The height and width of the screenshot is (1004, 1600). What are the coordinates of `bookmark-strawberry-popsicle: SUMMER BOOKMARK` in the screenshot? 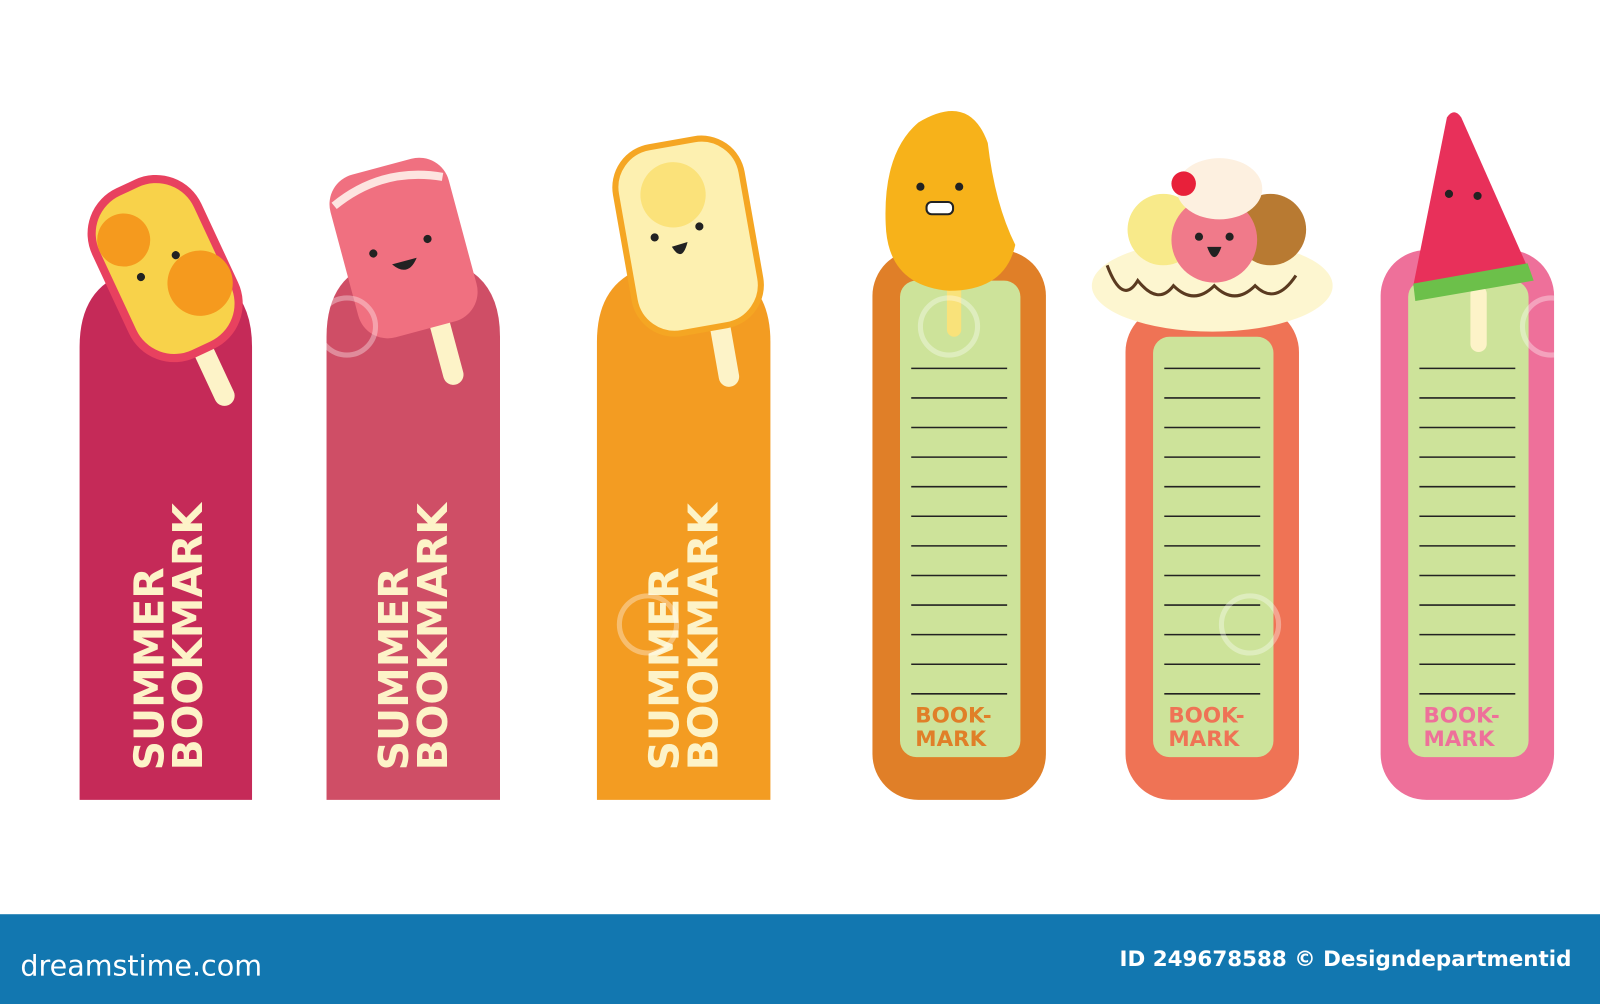 It's located at (413, 478).